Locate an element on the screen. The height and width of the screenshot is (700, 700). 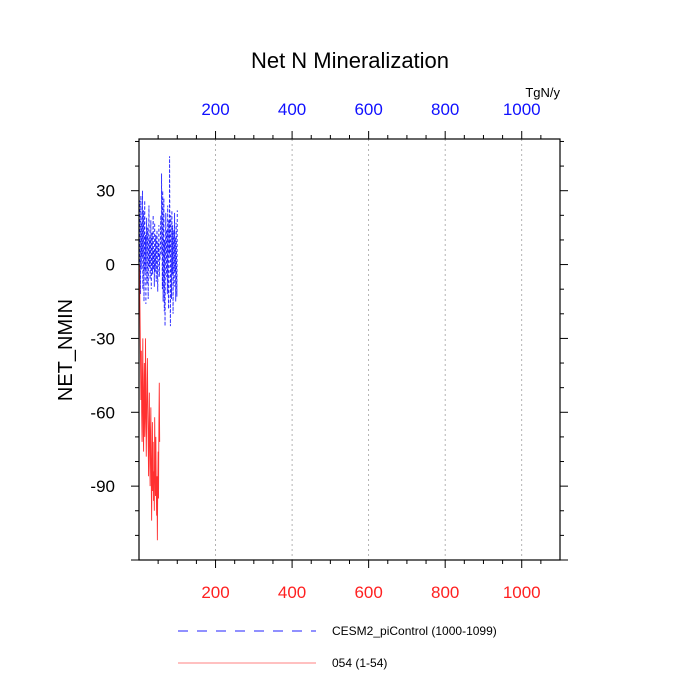
x-tick-label-bottom-600: 600 is located at coordinates (368, 592).